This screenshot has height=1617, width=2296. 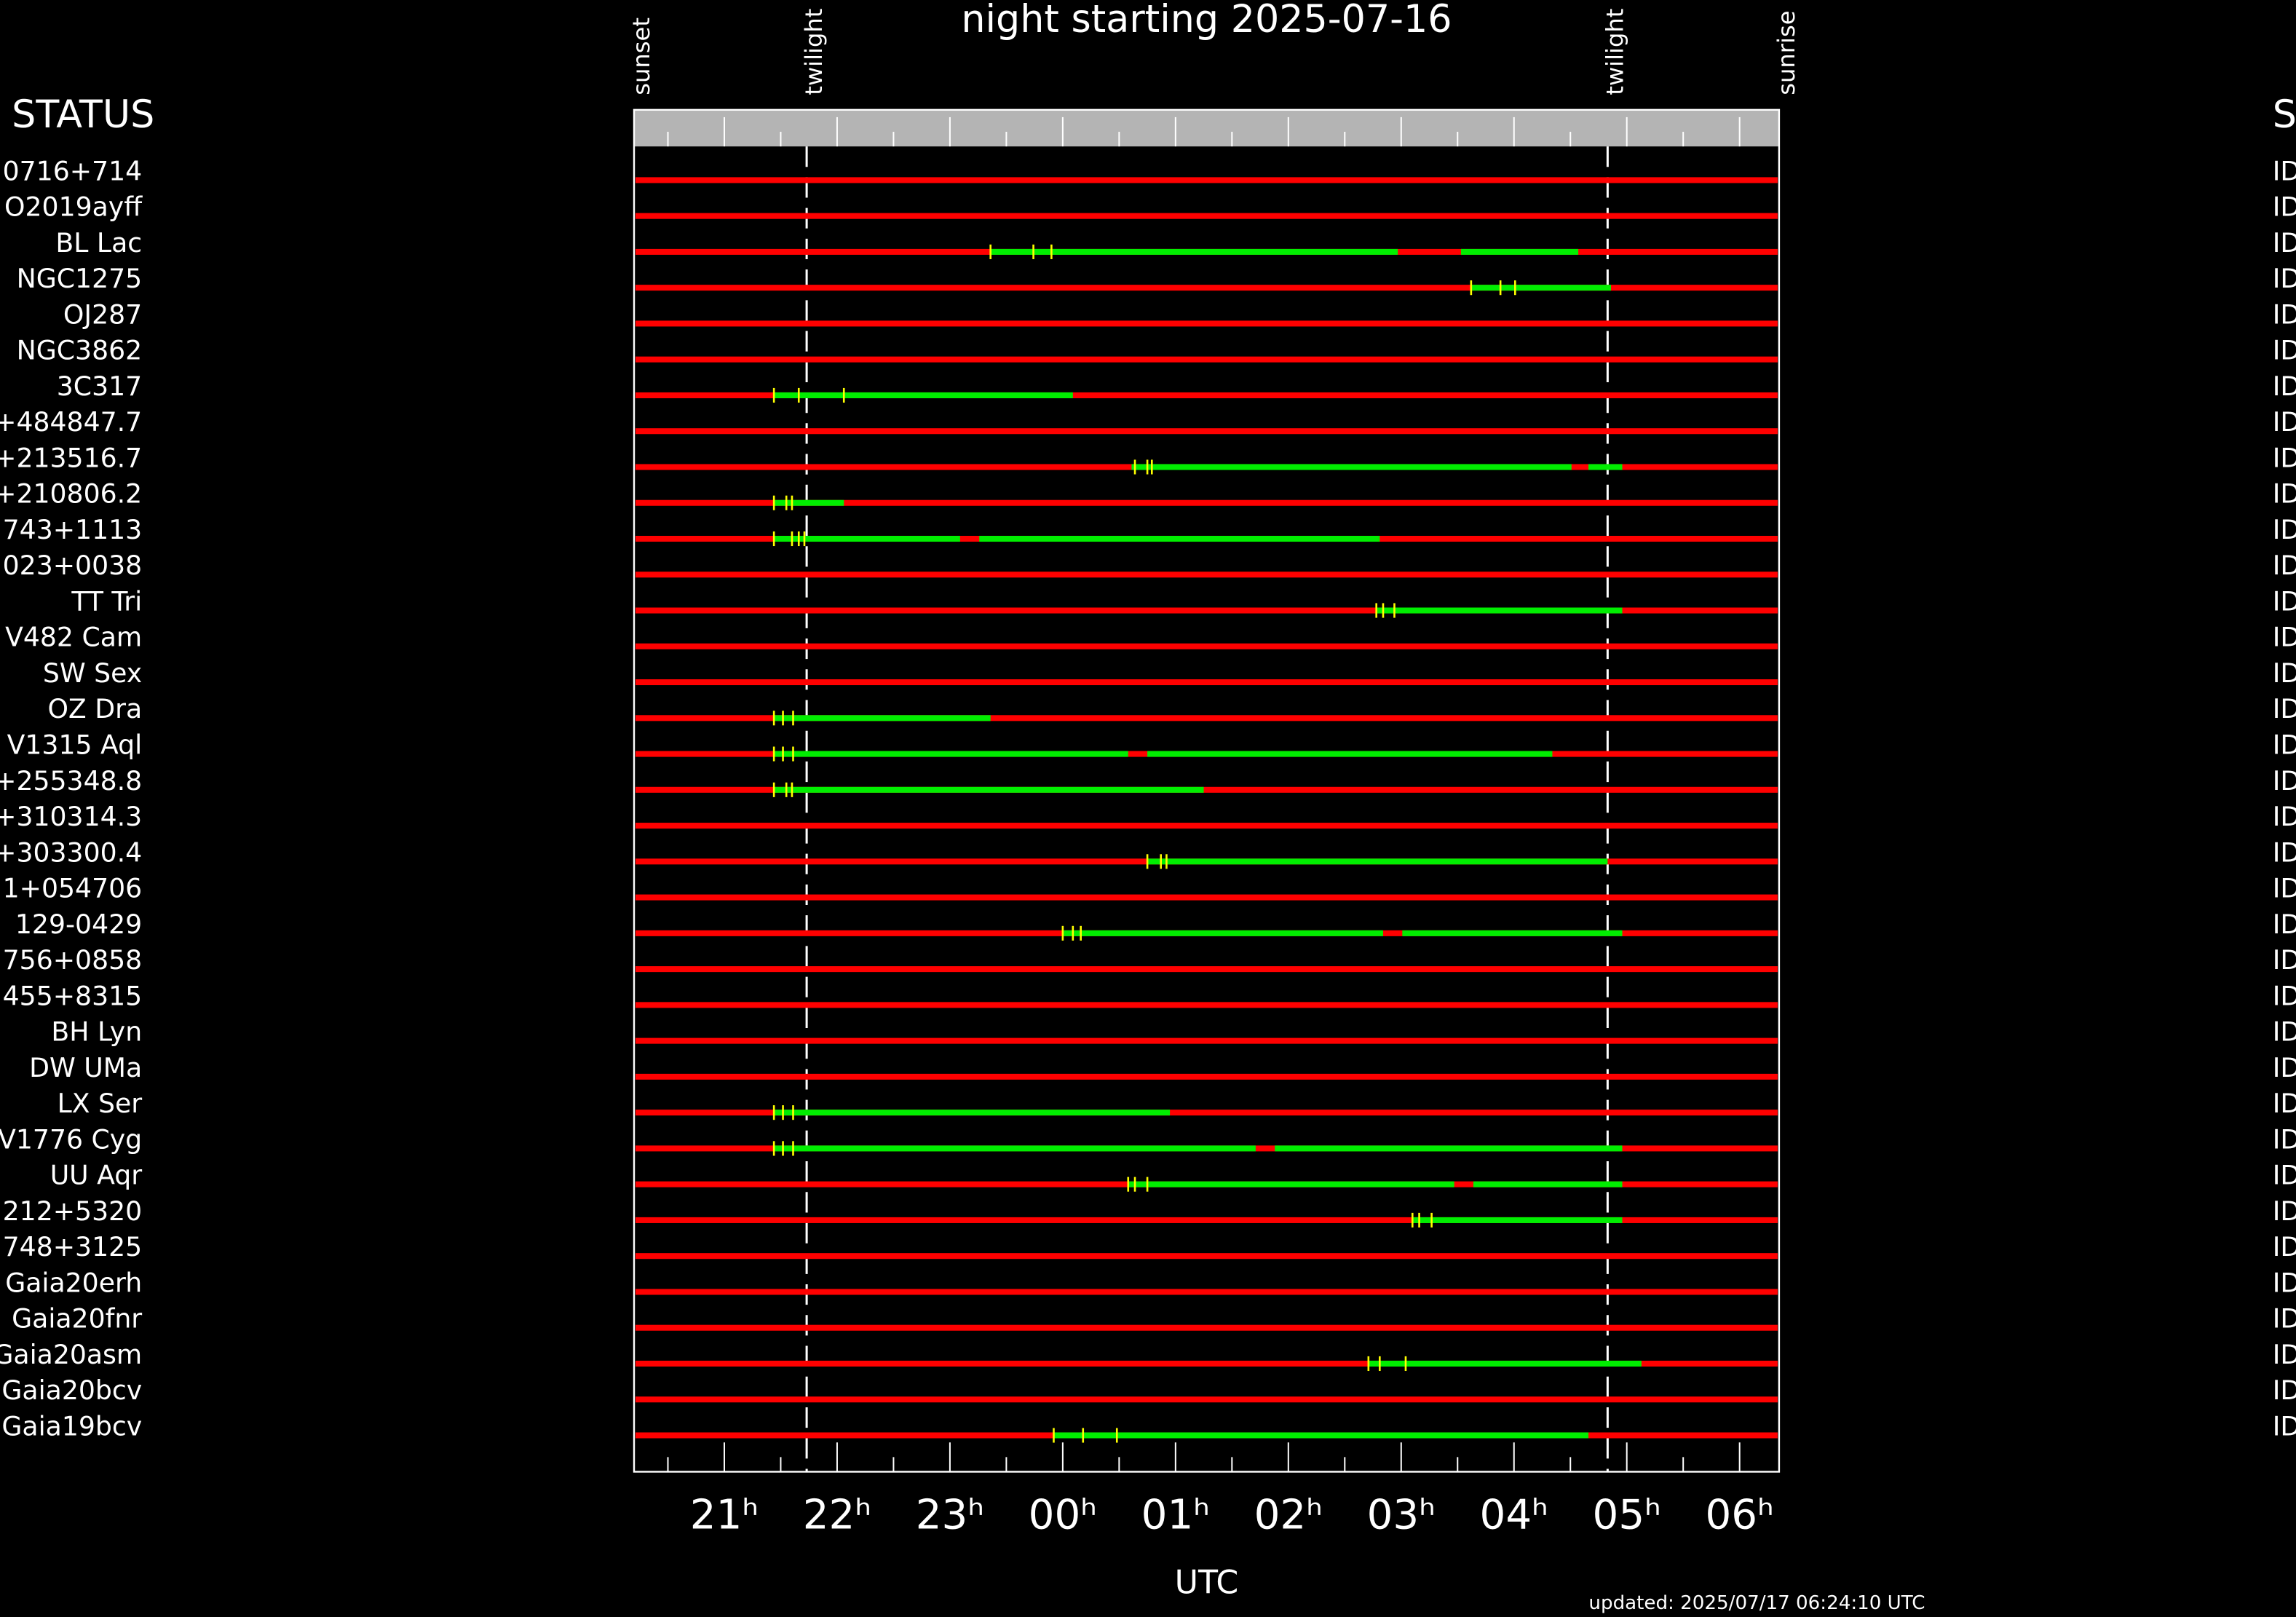 What do you see at coordinates (102, 314) in the screenshot?
I see `target-name: OJ287` at bounding box center [102, 314].